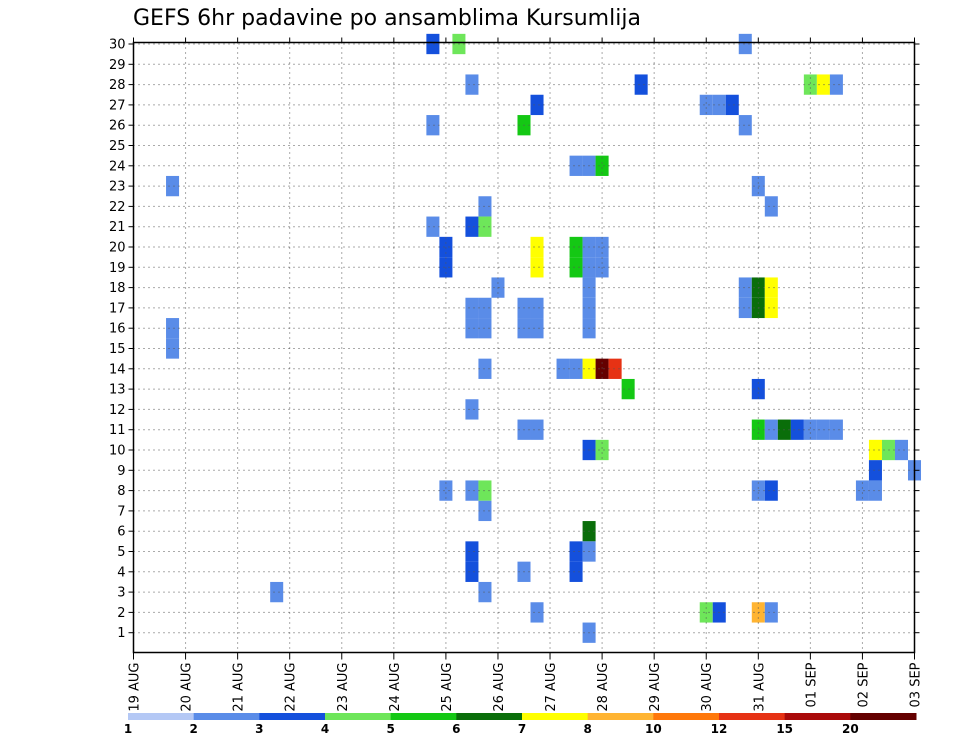 The height and width of the screenshot is (742, 960). What do you see at coordinates (128, 729) in the screenshot?
I see `colorbar-label: 1` at bounding box center [128, 729].